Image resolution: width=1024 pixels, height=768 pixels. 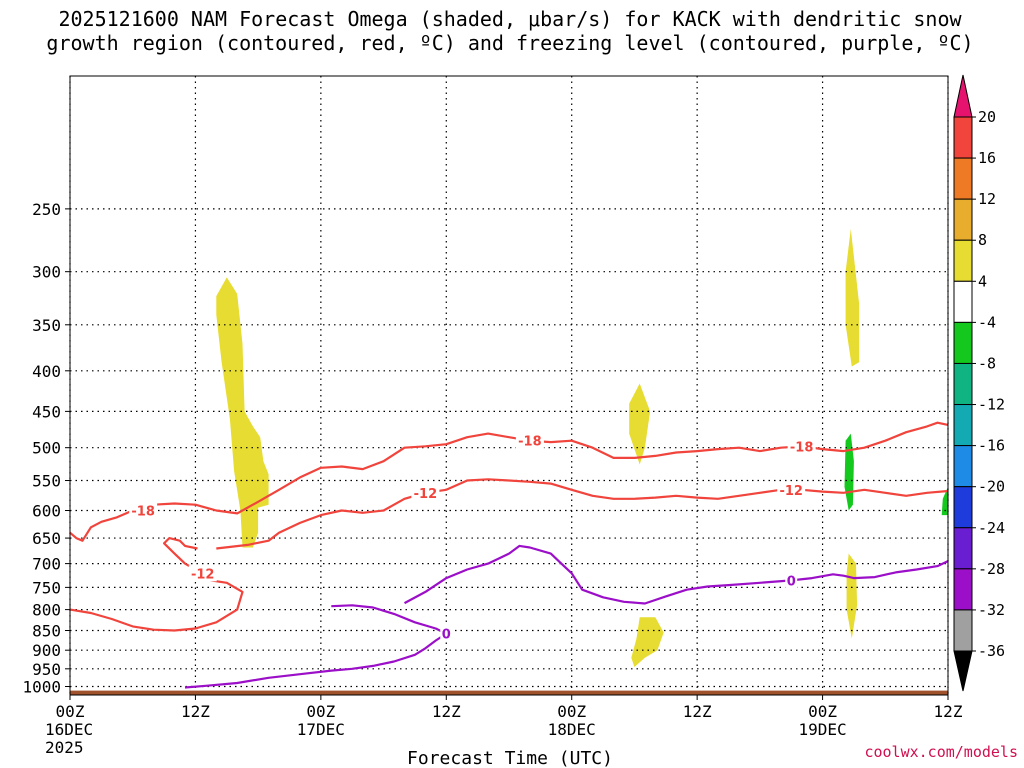 What do you see at coordinates (982, 240) in the screenshot?
I see `colorbar-label-8: 8` at bounding box center [982, 240].